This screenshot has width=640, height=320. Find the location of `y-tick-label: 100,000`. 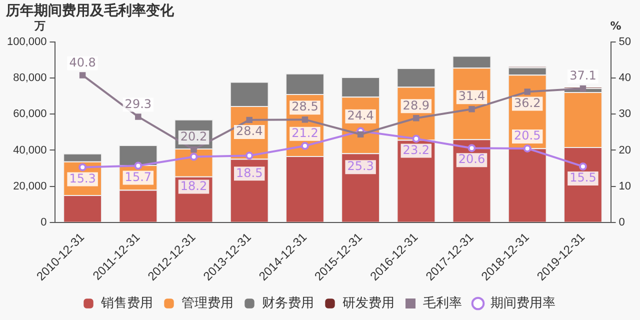

y-tick-label: 100,000 is located at coordinates (26, 42).